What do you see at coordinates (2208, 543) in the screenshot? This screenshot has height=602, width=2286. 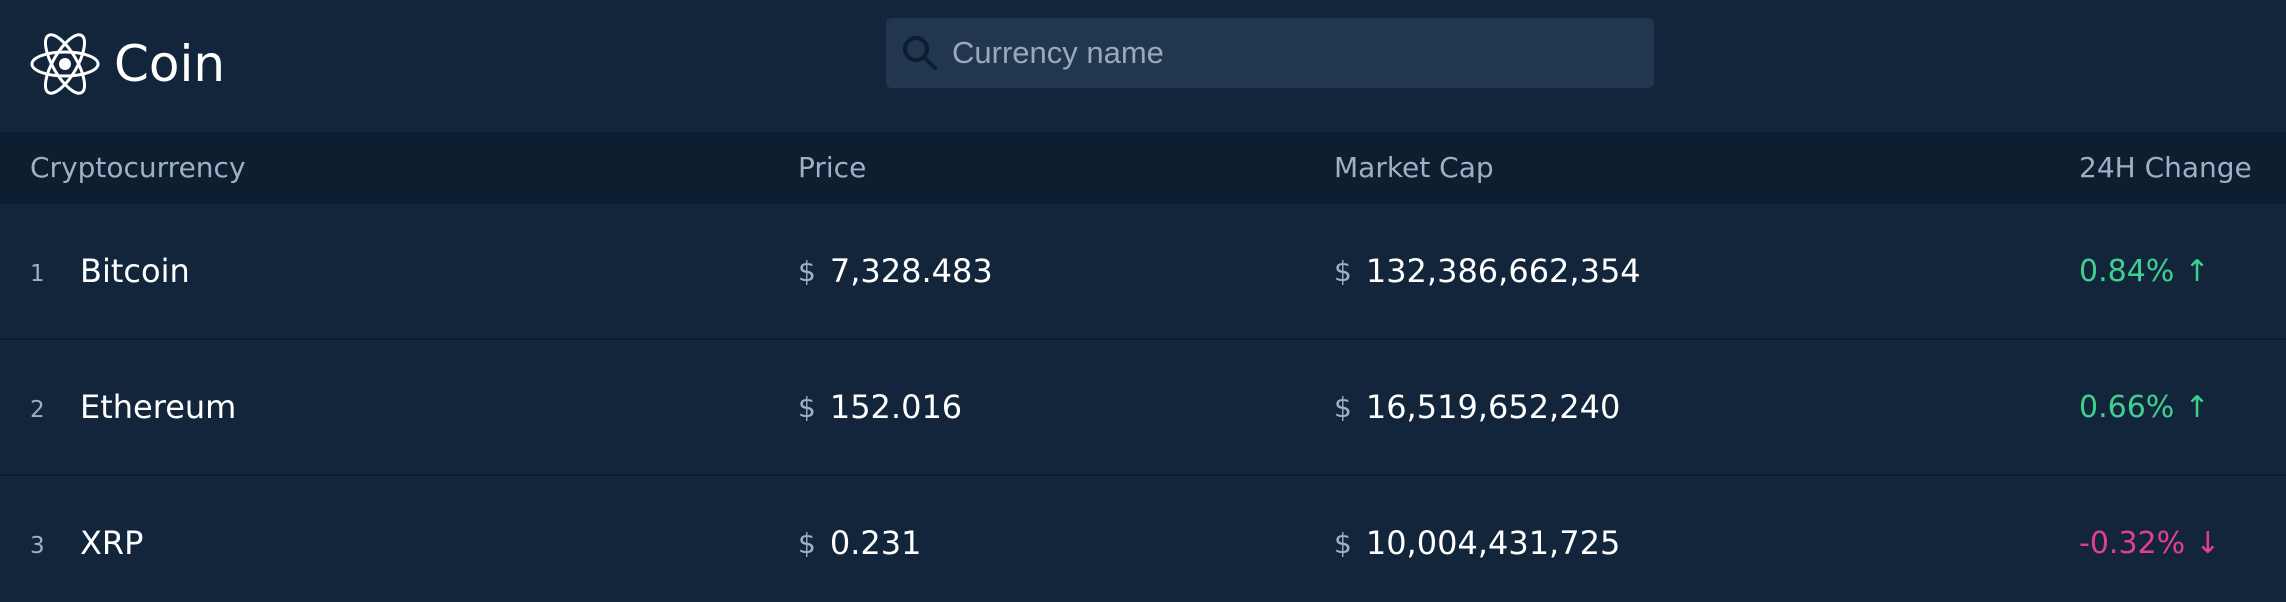 I see `arrow-down-icon: ↓` at bounding box center [2208, 543].